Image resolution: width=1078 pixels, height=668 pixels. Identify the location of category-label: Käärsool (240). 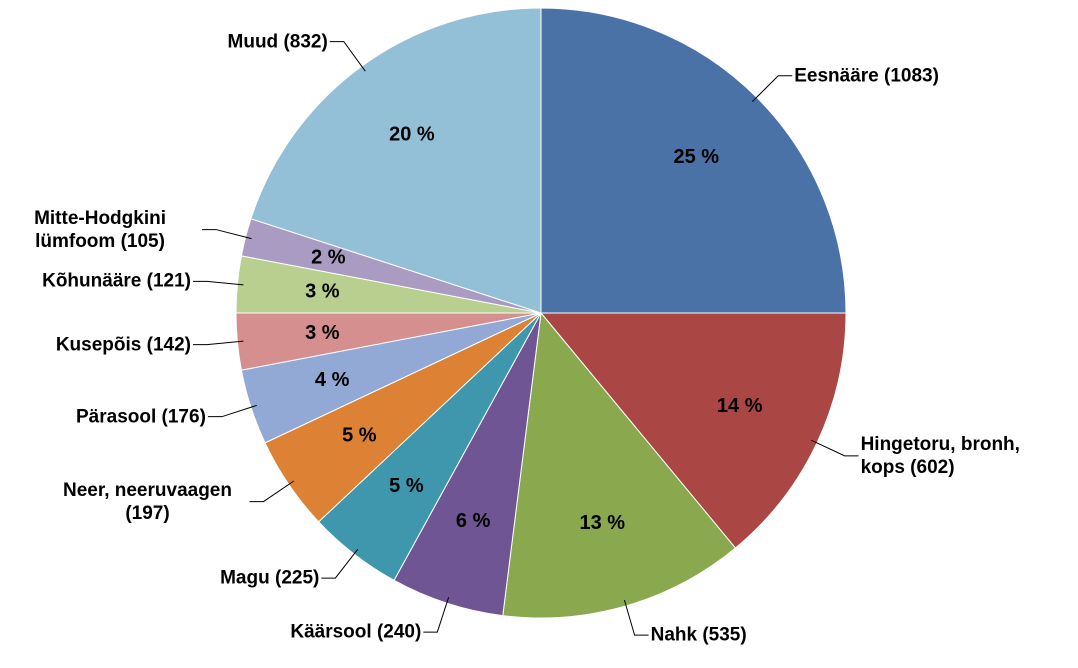
(356, 632).